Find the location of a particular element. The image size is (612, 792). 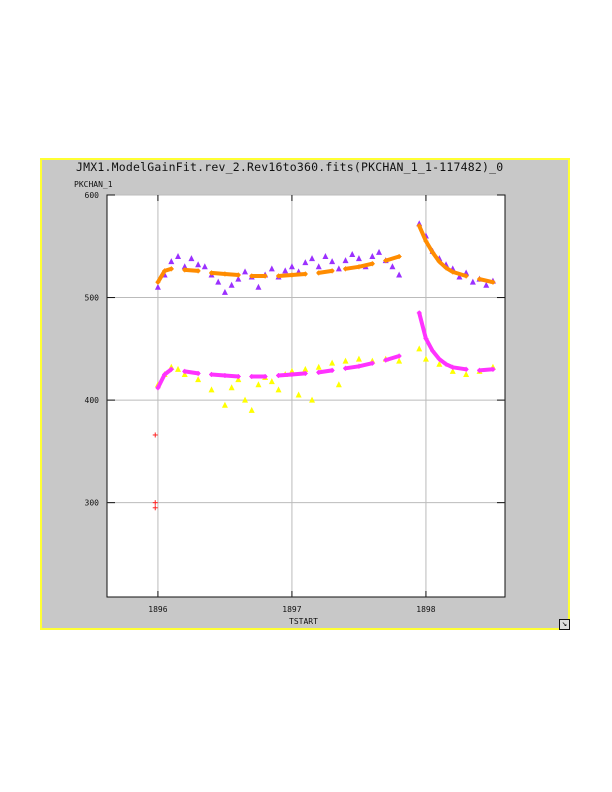

y-tick-label: 400 is located at coordinates (92, 400).